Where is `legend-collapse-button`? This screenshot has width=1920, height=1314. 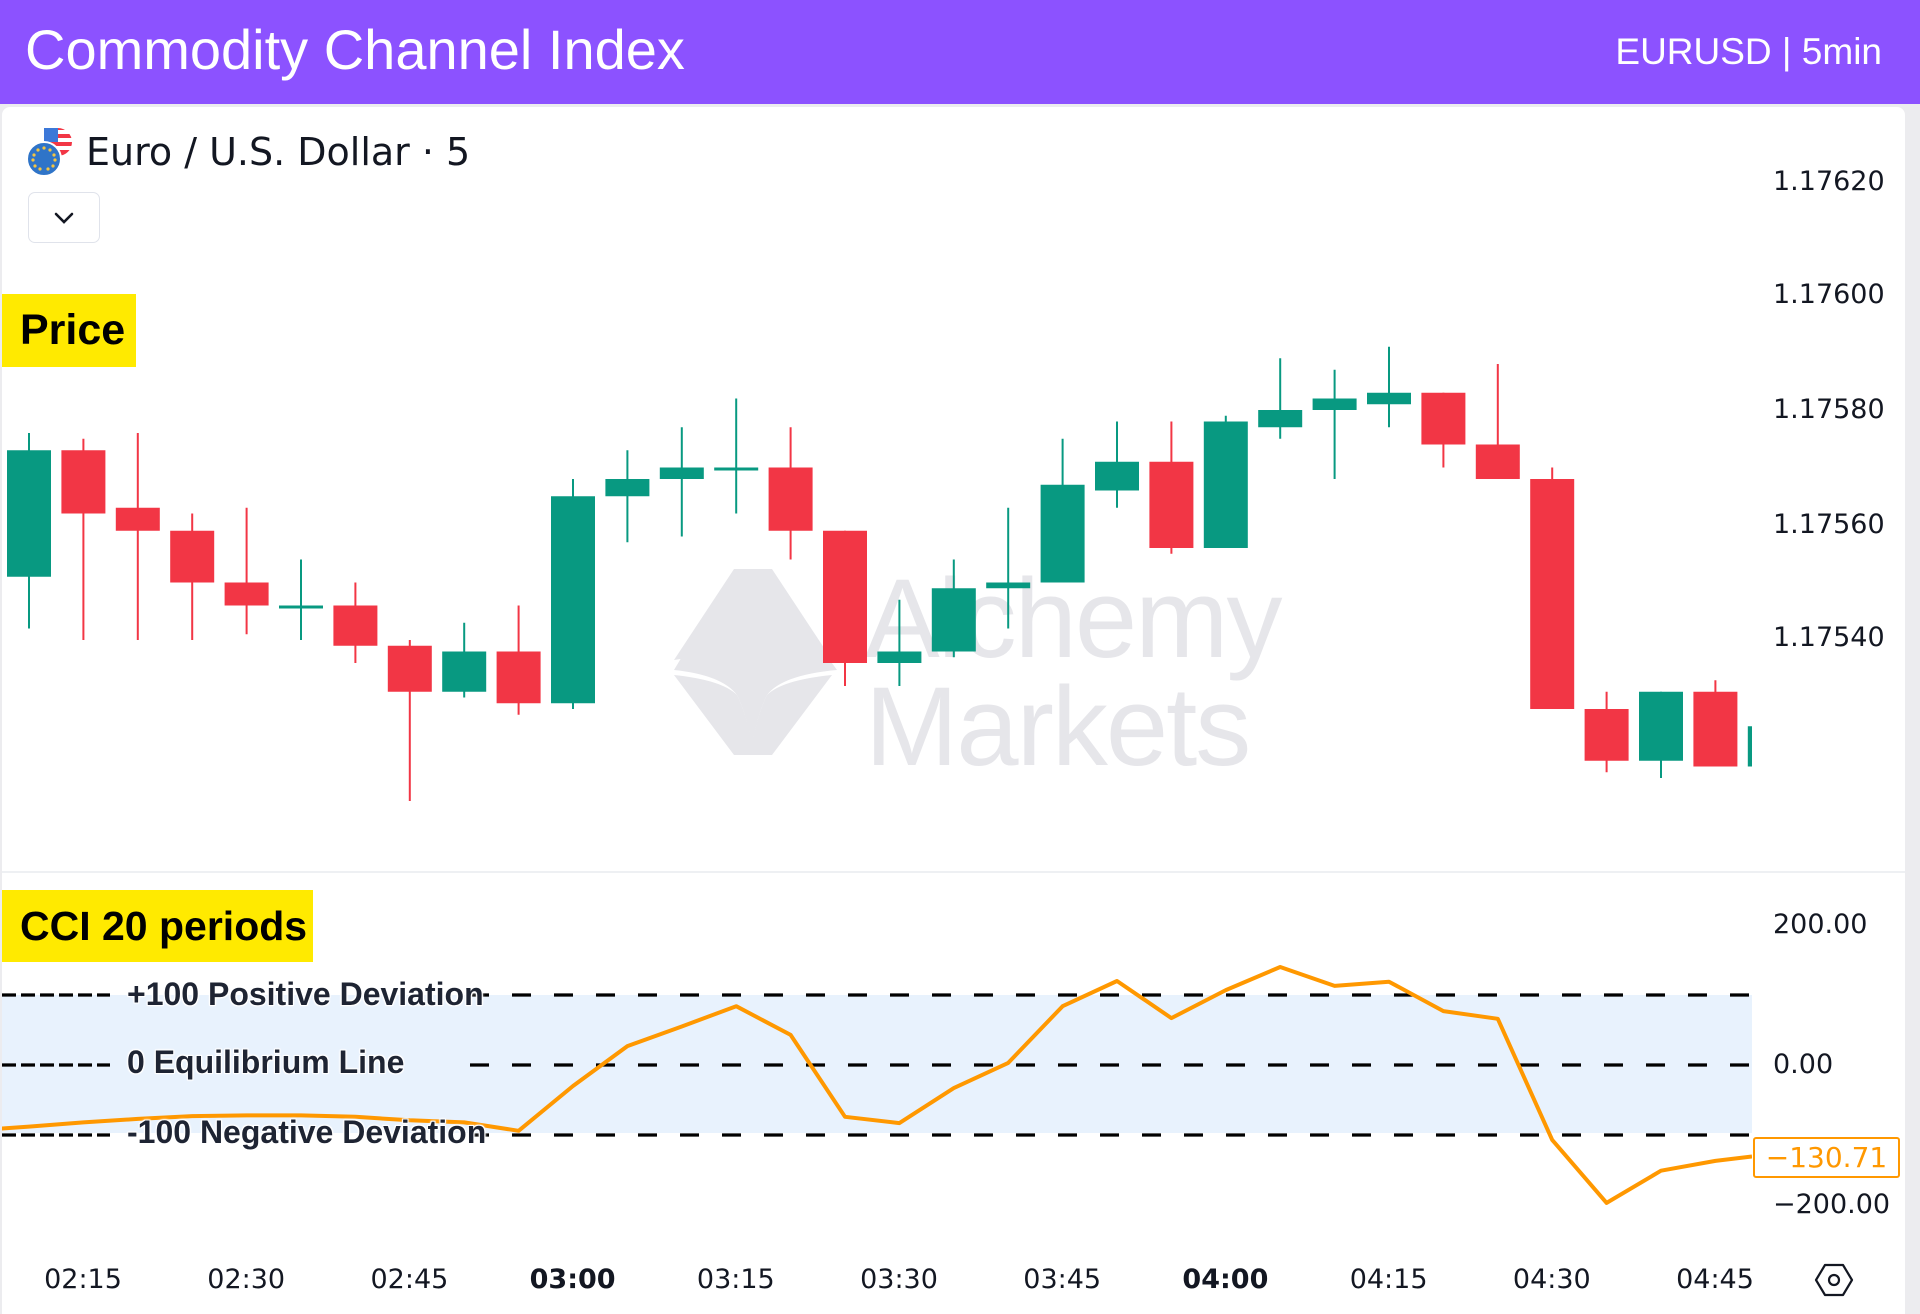
legend-collapse-button is located at coordinates (64, 217).